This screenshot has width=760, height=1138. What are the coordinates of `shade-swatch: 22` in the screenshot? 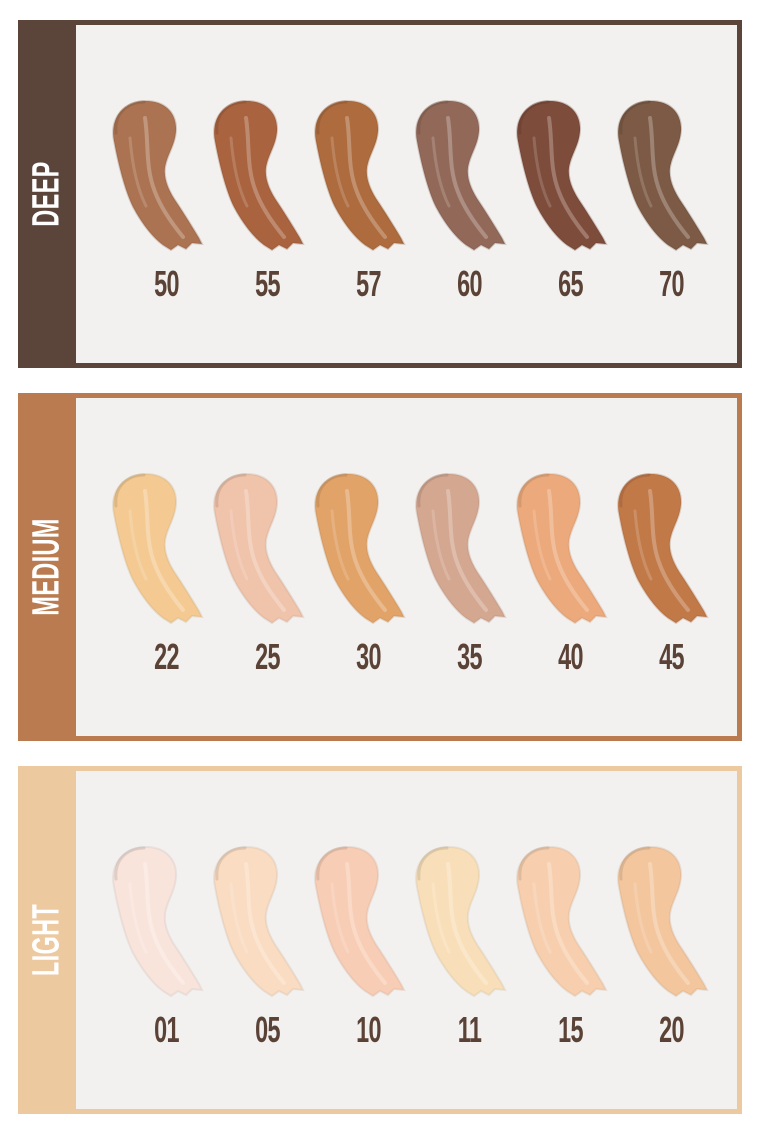 It's located at (164, 567).